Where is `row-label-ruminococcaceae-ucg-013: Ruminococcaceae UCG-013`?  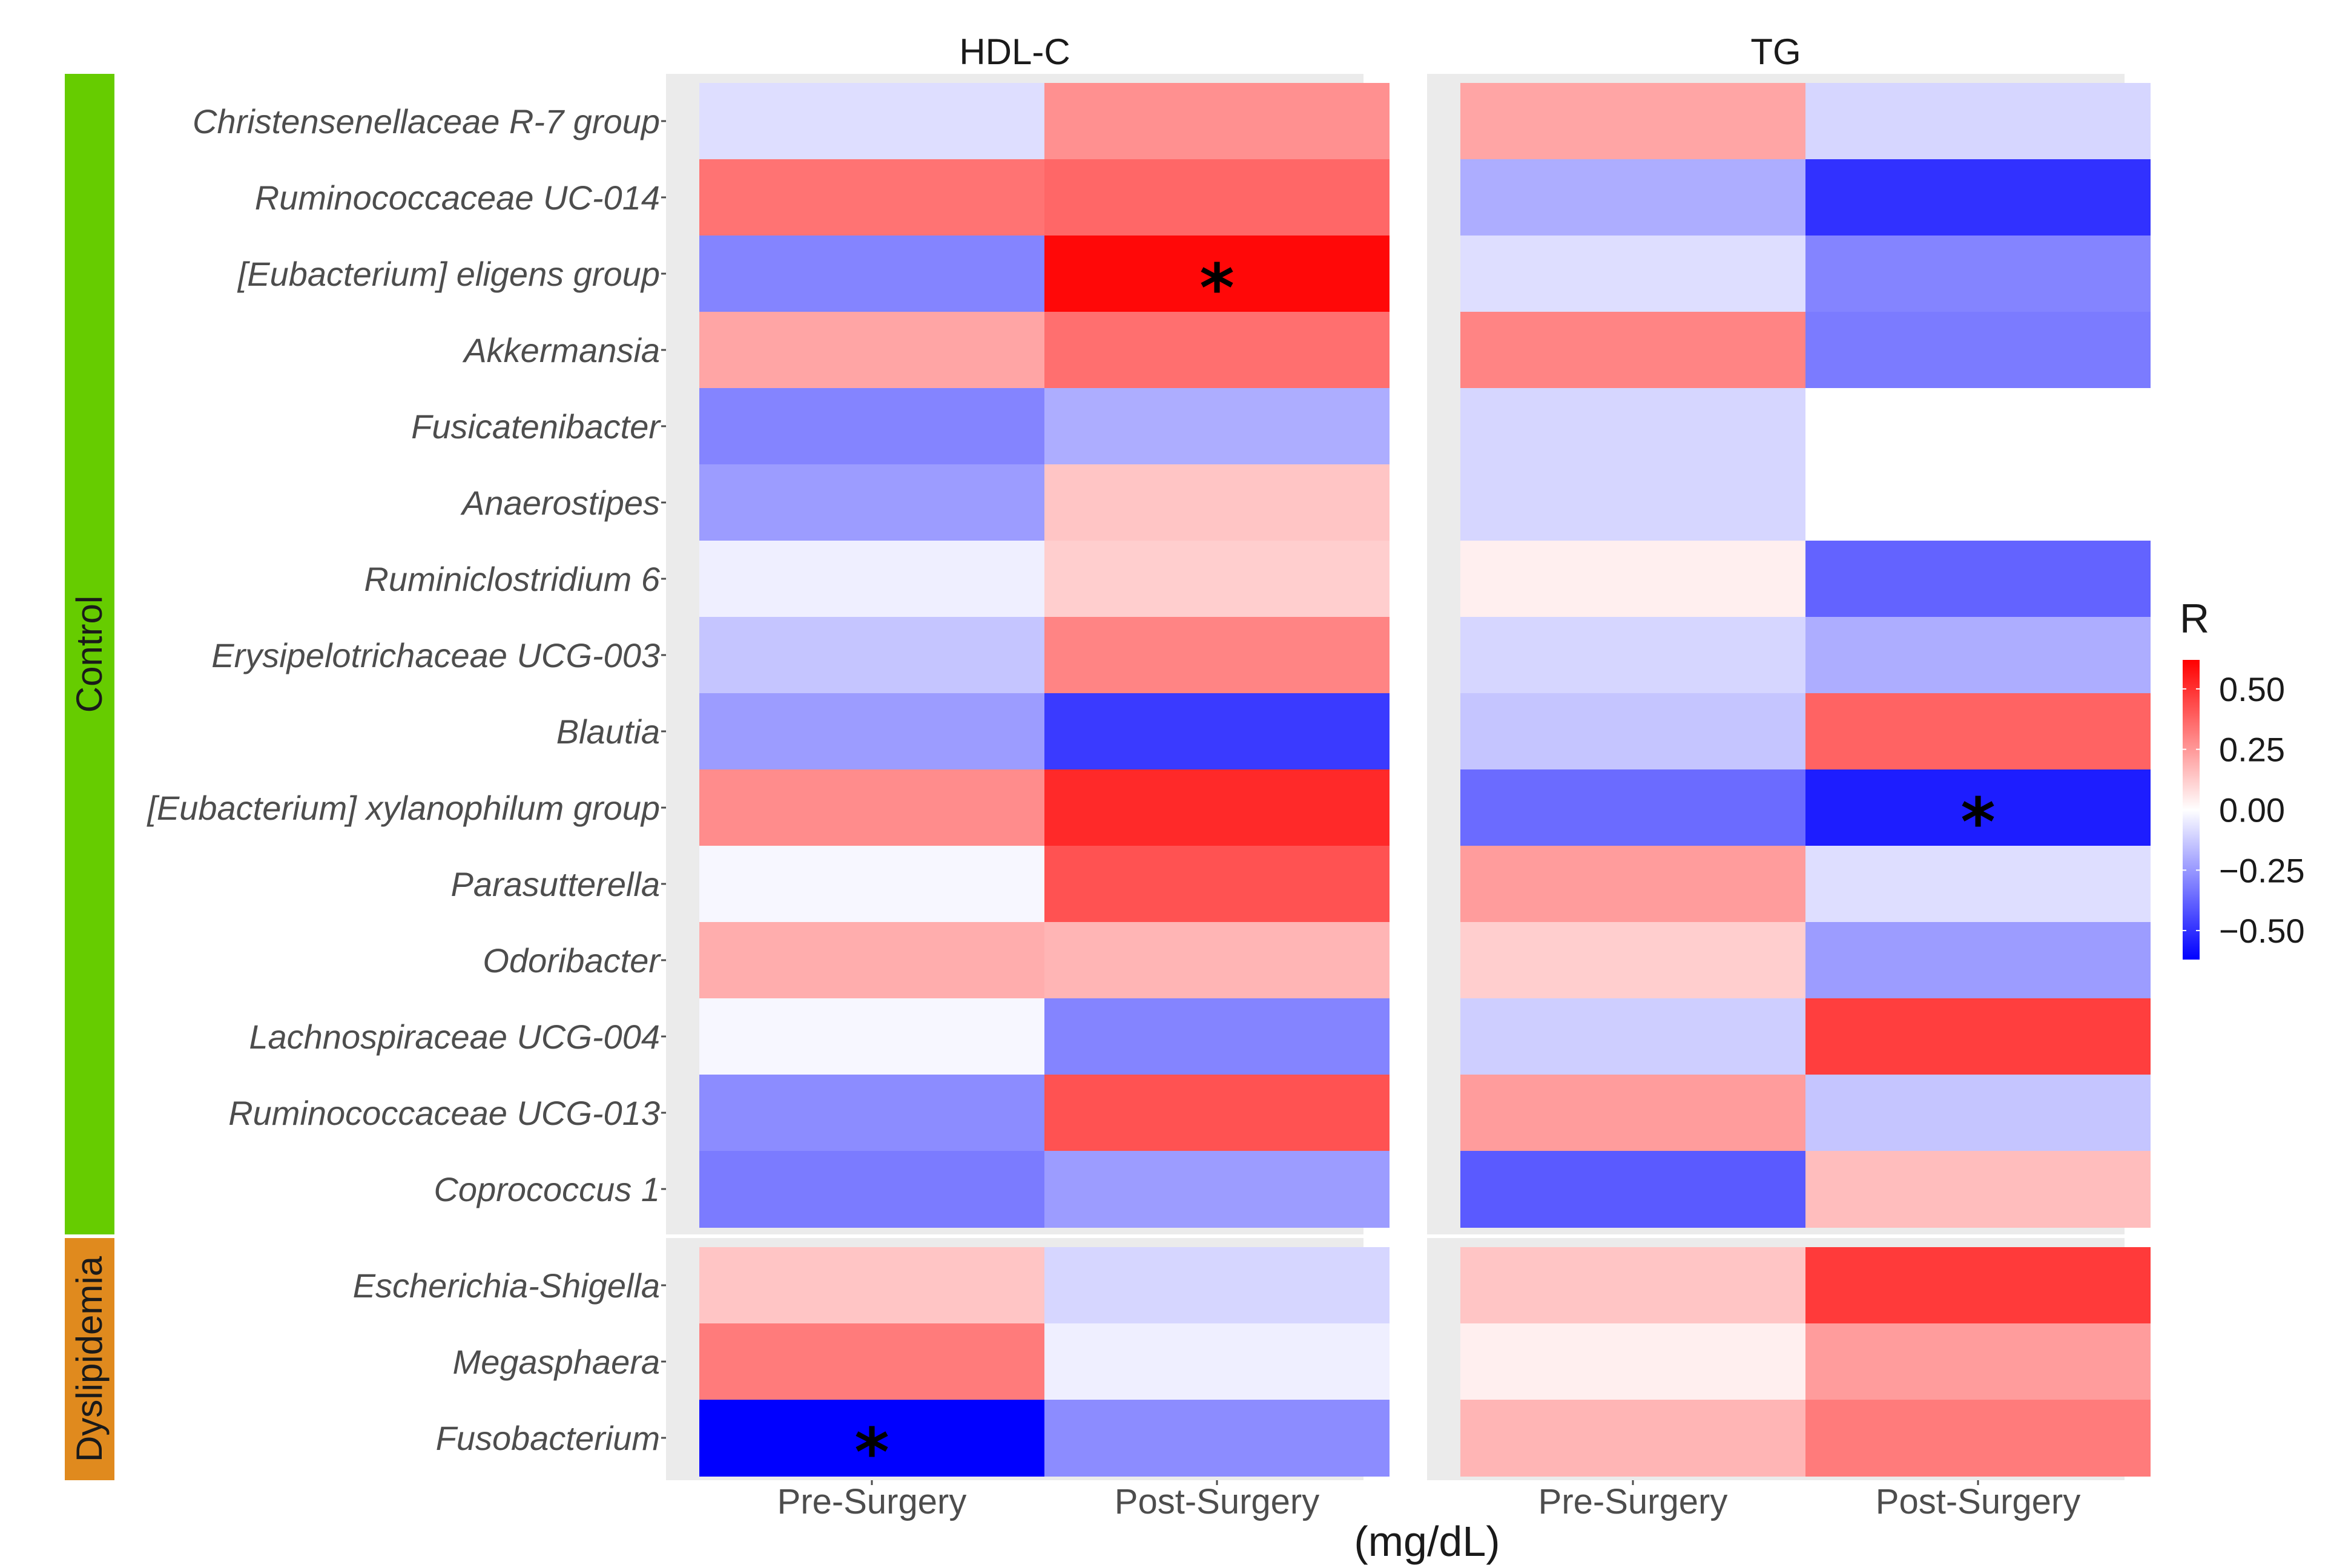 row-label-ruminococcaceae-ucg-013: Ruminococcaceae UCG-013 is located at coordinates (444, 1113).